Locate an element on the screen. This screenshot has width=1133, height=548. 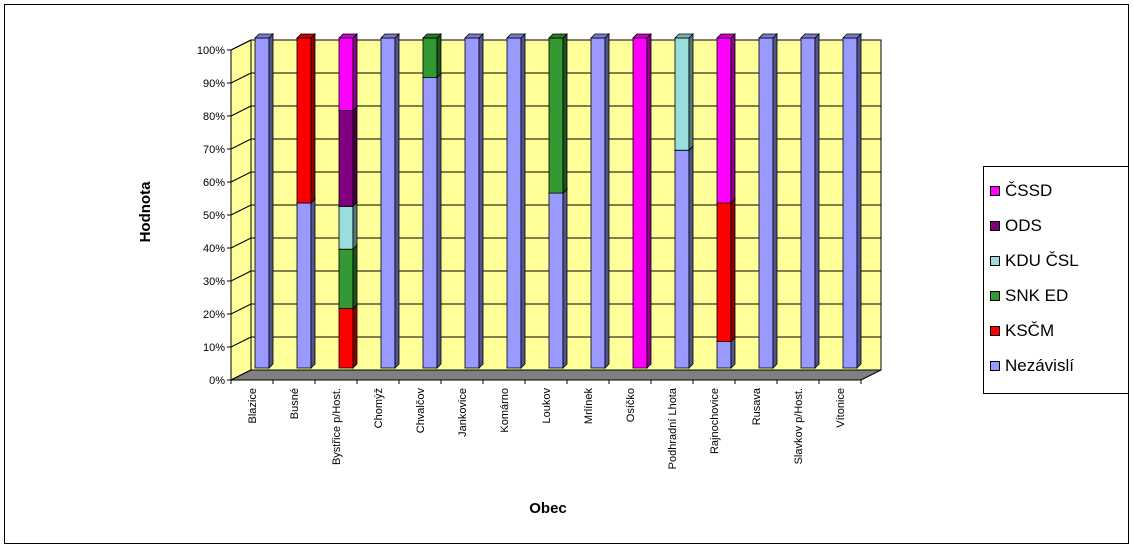
x-tick-label: Chvalčov is located at coordinates (421, 411).